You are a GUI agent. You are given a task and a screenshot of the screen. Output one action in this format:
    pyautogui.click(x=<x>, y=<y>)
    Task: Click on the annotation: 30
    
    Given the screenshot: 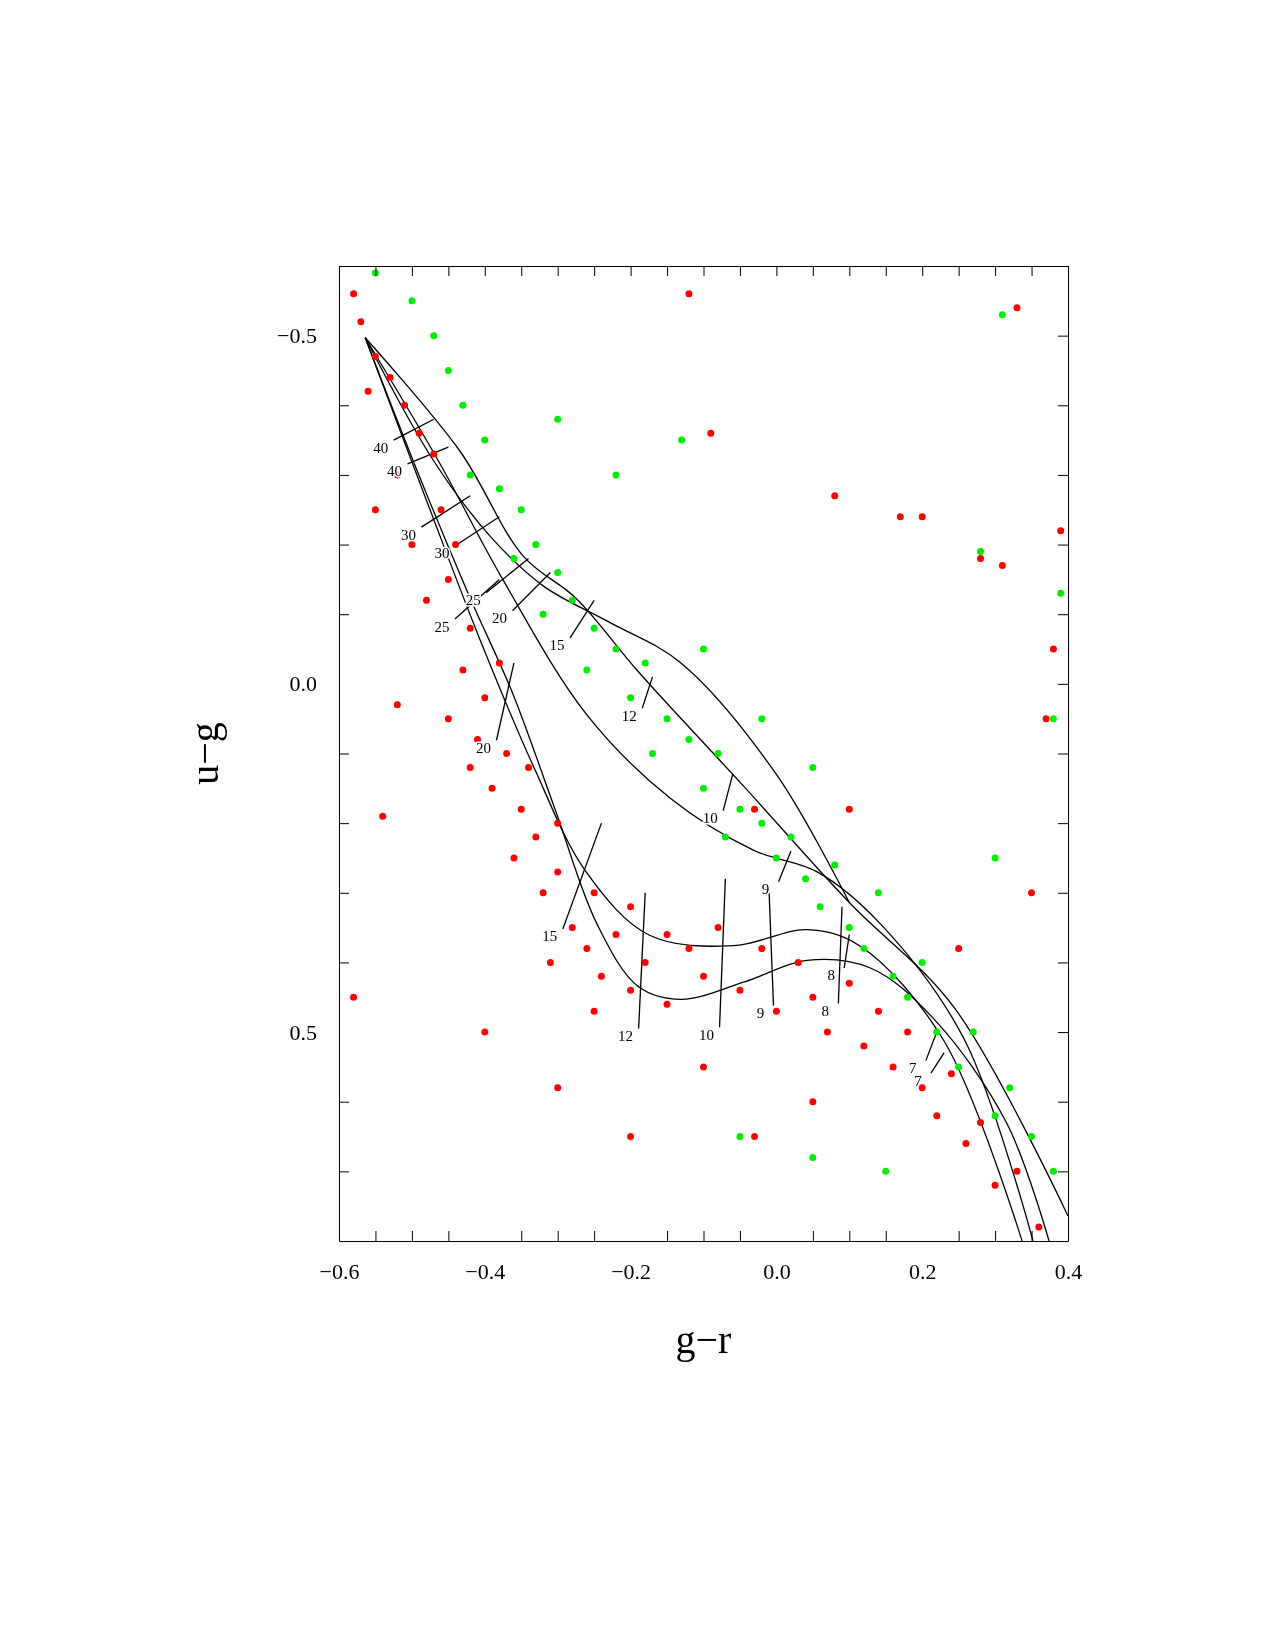 What is the action you would take?
    pyautogui.click(x=408, y=534)
    